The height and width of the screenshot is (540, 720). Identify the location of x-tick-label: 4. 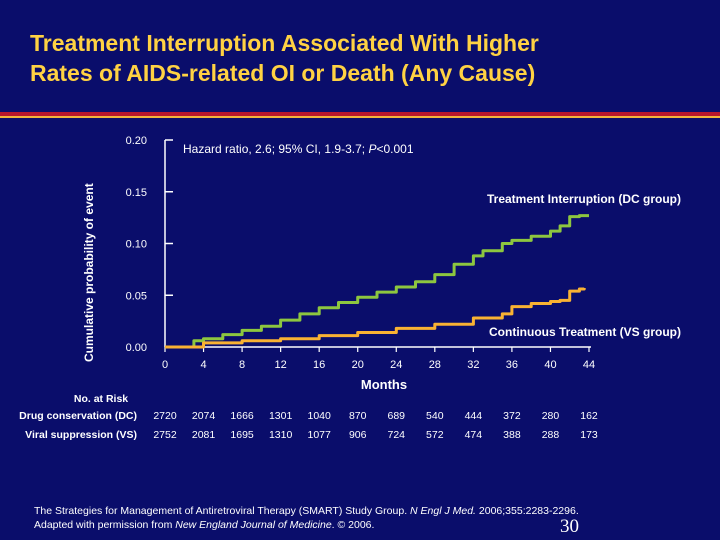
(203, 365).